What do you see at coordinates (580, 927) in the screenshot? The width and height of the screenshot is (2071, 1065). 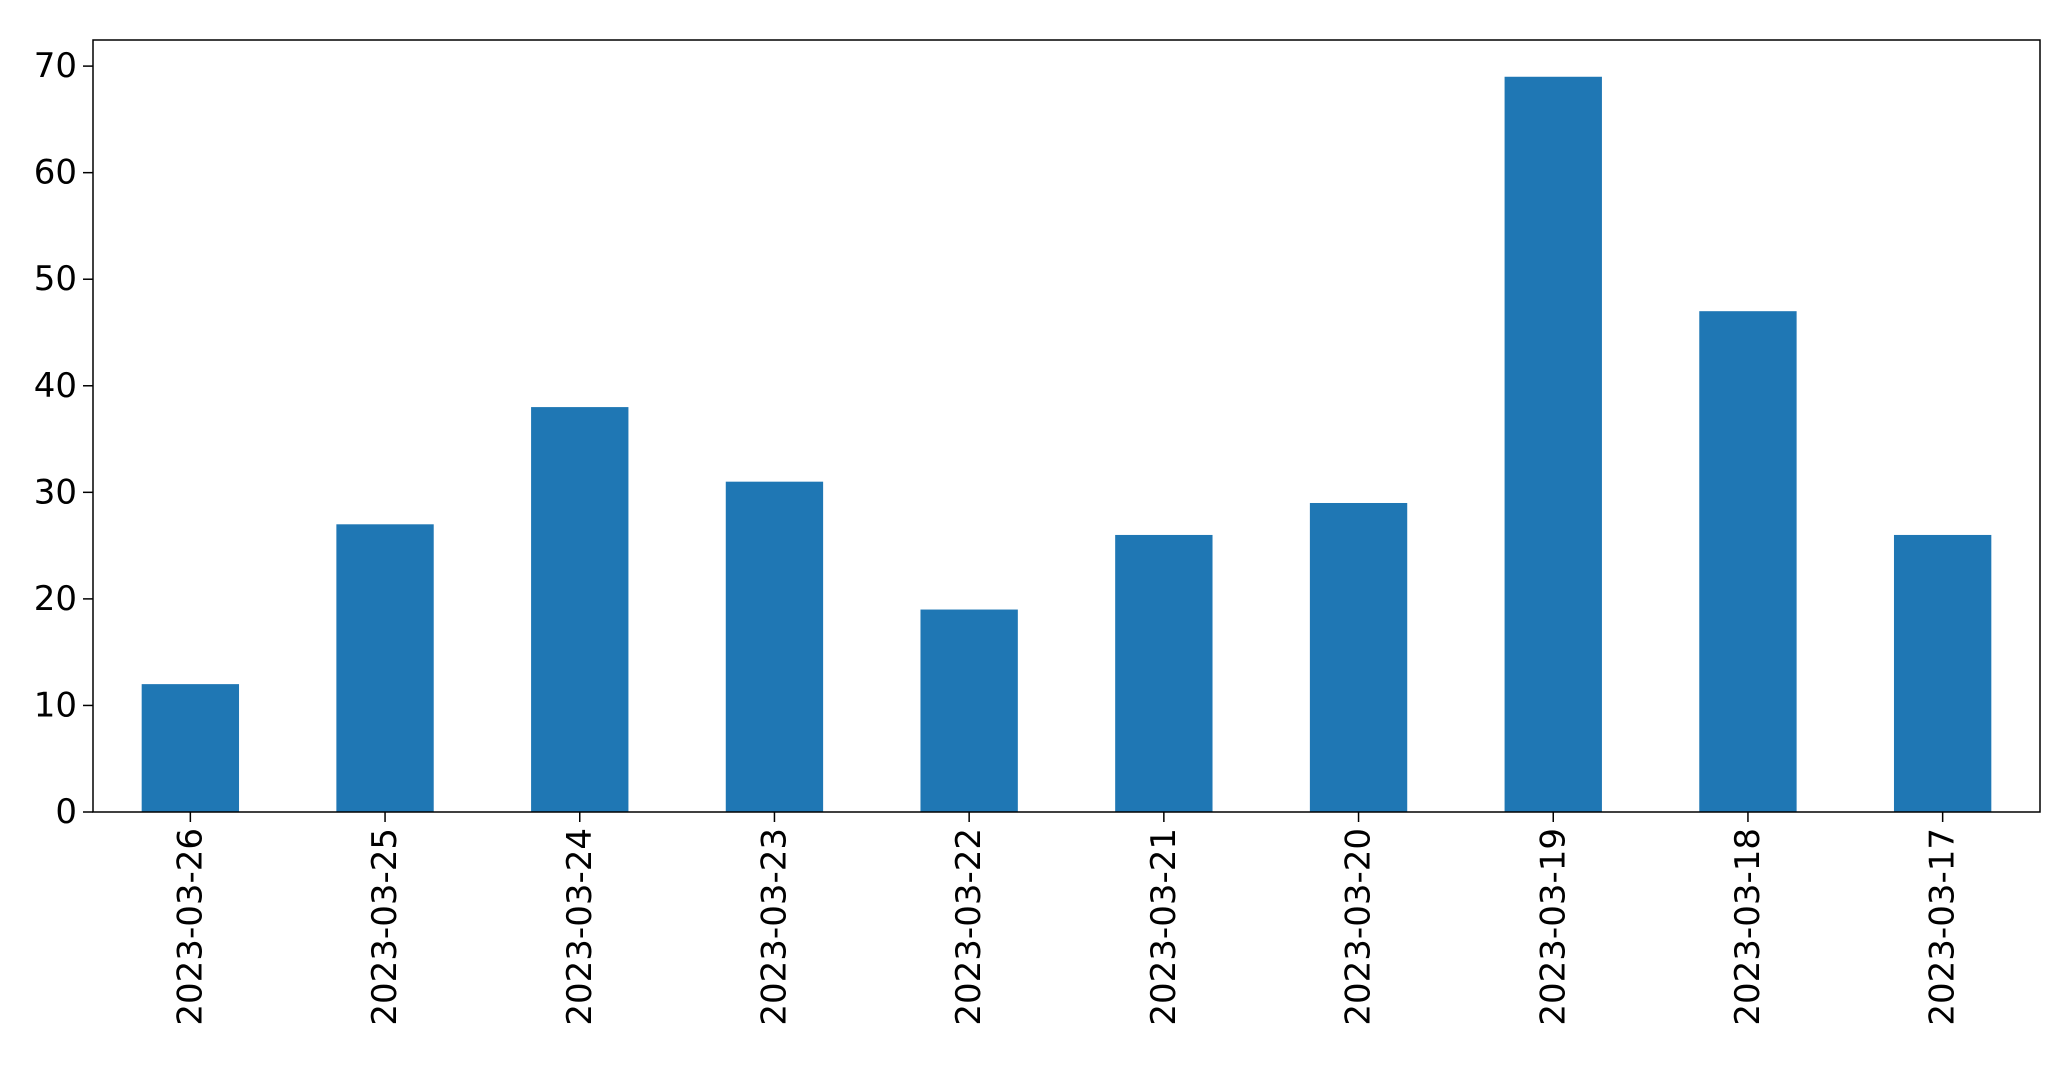 I see `x-tick-label: 2023-03-24` at bounding box center [580, 927].